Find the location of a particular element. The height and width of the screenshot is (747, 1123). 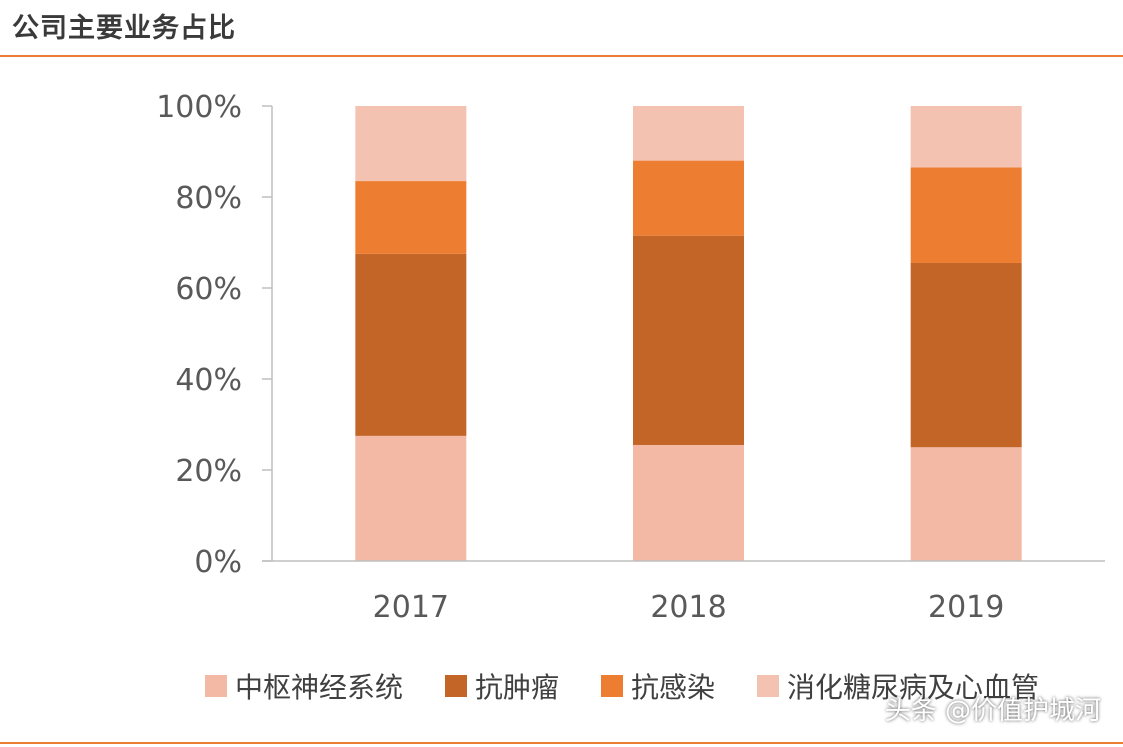

y-tick-label: 40% is located at coordinates (208, 380).